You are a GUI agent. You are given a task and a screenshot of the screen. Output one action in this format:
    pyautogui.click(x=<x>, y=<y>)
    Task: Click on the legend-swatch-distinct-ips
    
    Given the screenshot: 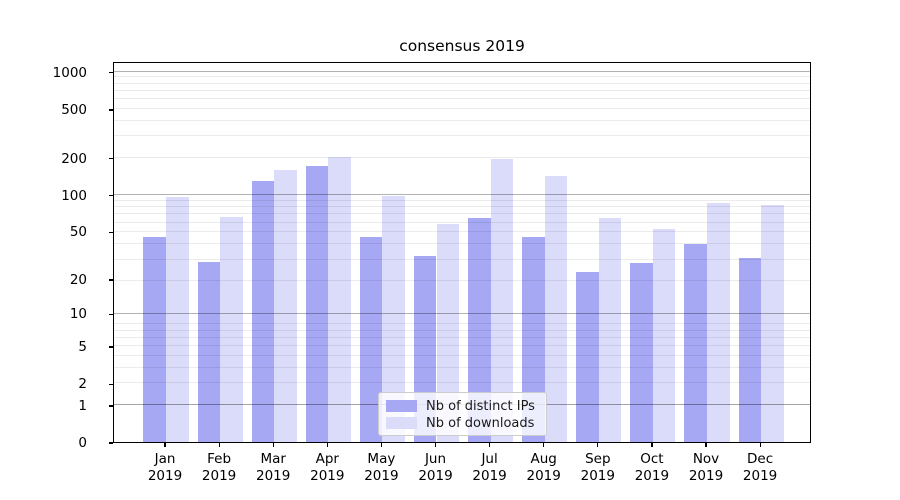 What is the action you would take?
    pyautogui.click(x=401, y=406)
    